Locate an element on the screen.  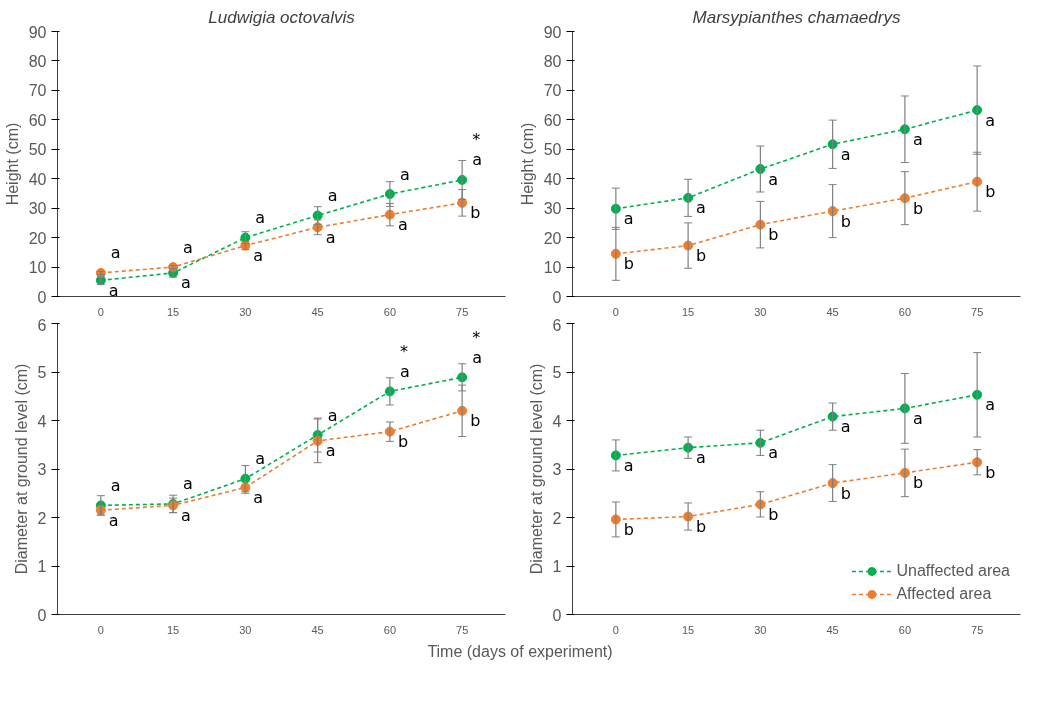
y-tick-label: 20 is located at coordinates (552, 238).